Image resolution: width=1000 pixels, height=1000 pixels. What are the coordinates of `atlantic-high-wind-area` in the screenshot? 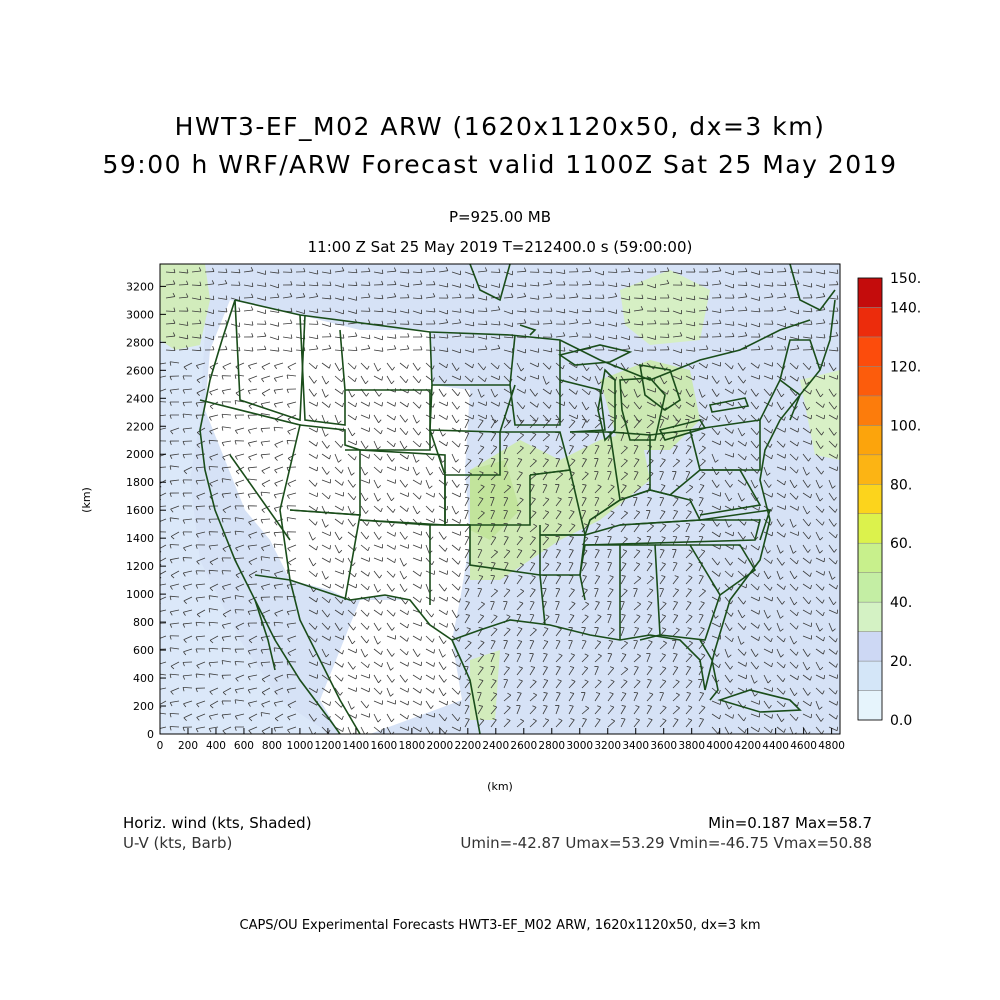 It's located at (820, 415).